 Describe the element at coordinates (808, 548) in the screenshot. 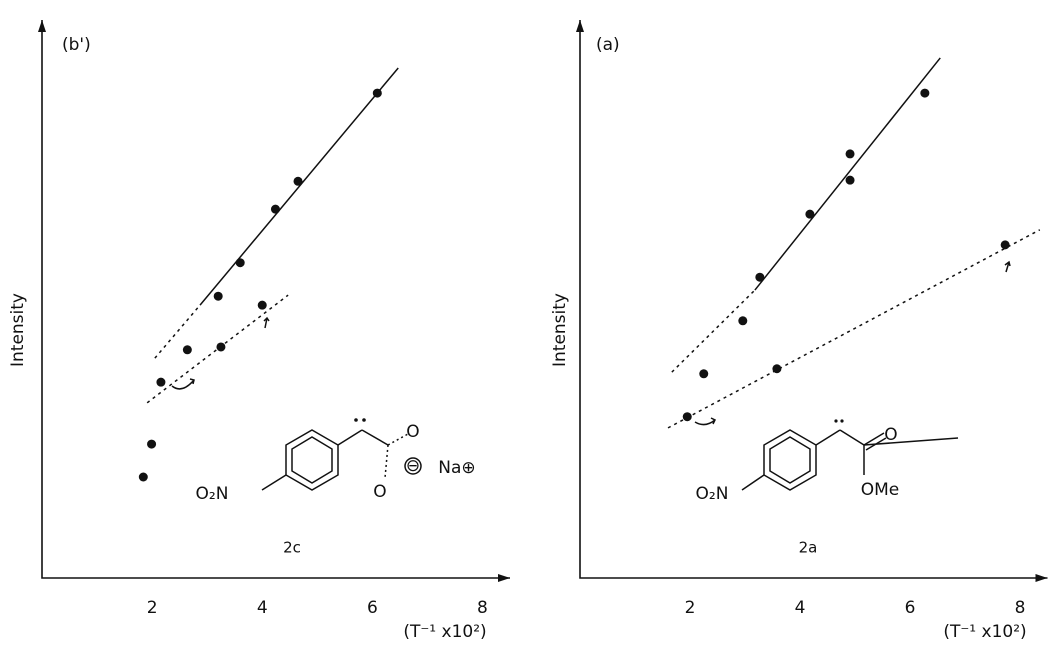

I see `compound-label: 2a` at that location.